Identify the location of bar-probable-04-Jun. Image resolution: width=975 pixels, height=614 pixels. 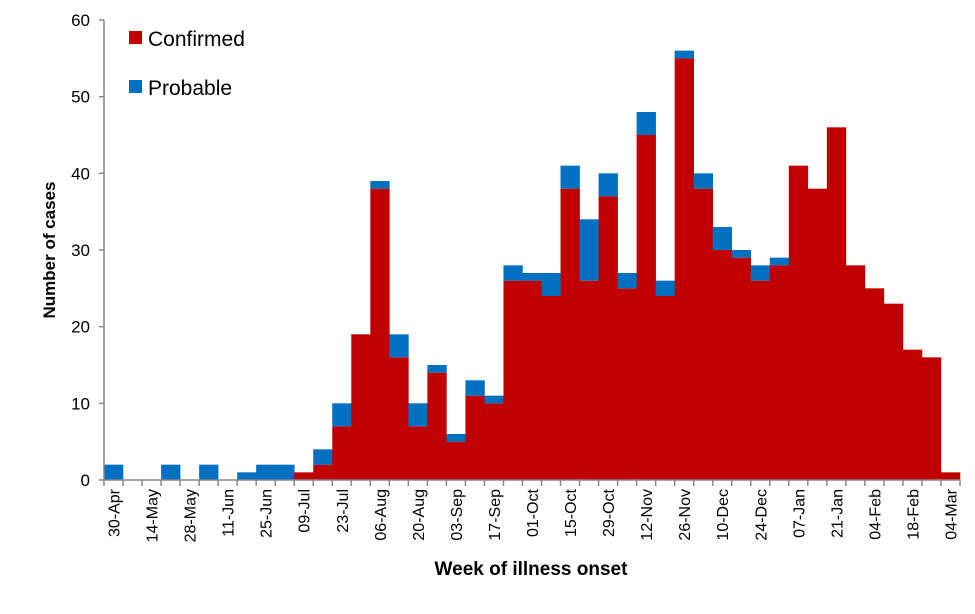
(209, 472).